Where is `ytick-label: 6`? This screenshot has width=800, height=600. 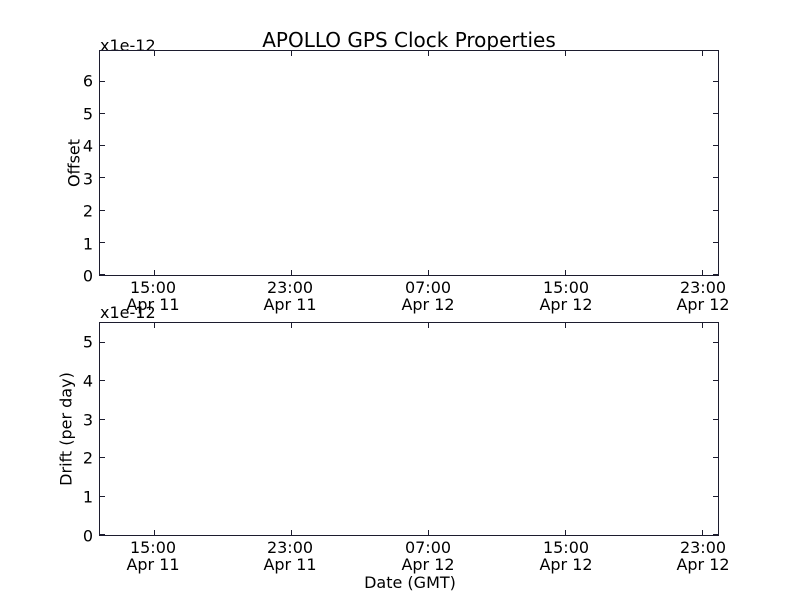 ytick-label: 6 is located at coordinates (87, 81).